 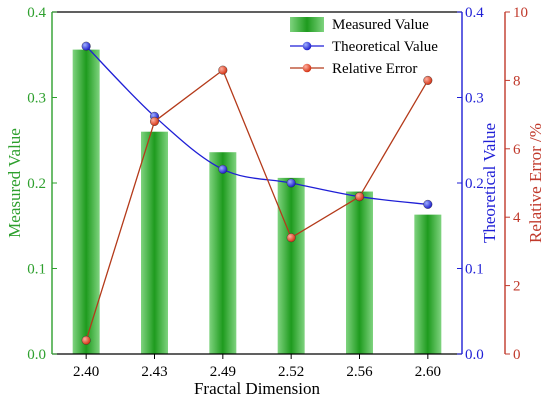 What do you see at coordinates (291, 372) in the screenshot?
I see `x-tick-label: 2.52` at bounding box center [291, 372].